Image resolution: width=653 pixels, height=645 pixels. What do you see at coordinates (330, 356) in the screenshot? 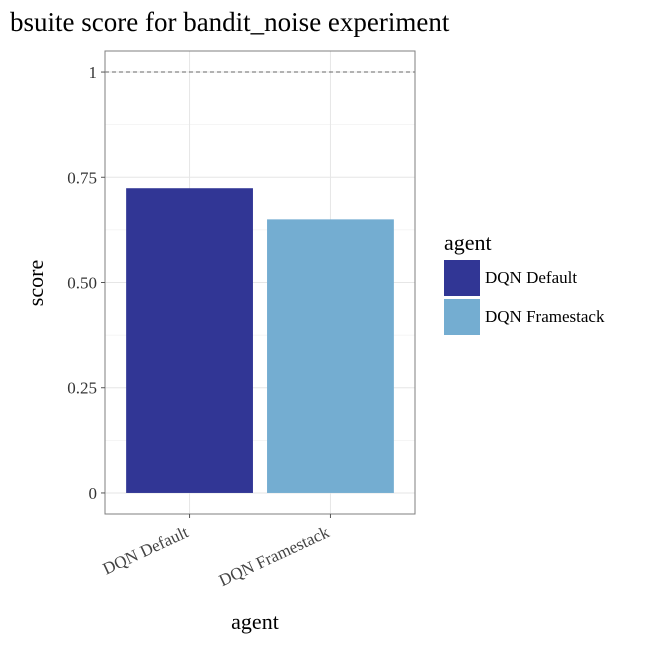
I see `bar-dqn-framestack` at bounding box center [330, 356].